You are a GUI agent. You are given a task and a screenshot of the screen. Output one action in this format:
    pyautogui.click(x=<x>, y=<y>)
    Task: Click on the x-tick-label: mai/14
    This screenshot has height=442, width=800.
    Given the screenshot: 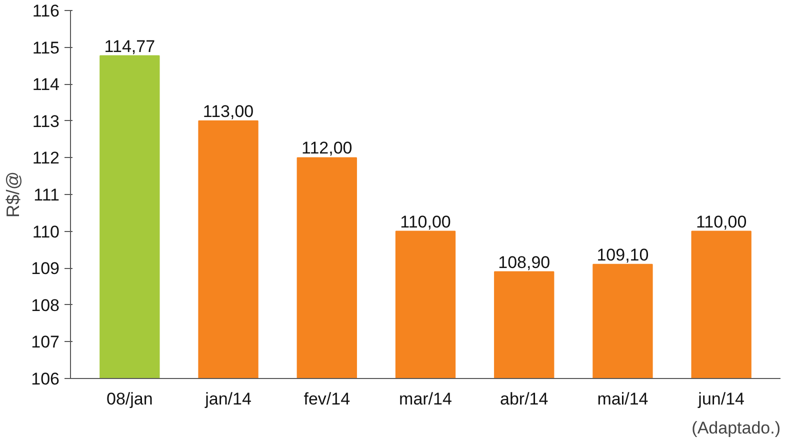 What is the action you would take?
    pyautogui.click(x=622, y=399)
    